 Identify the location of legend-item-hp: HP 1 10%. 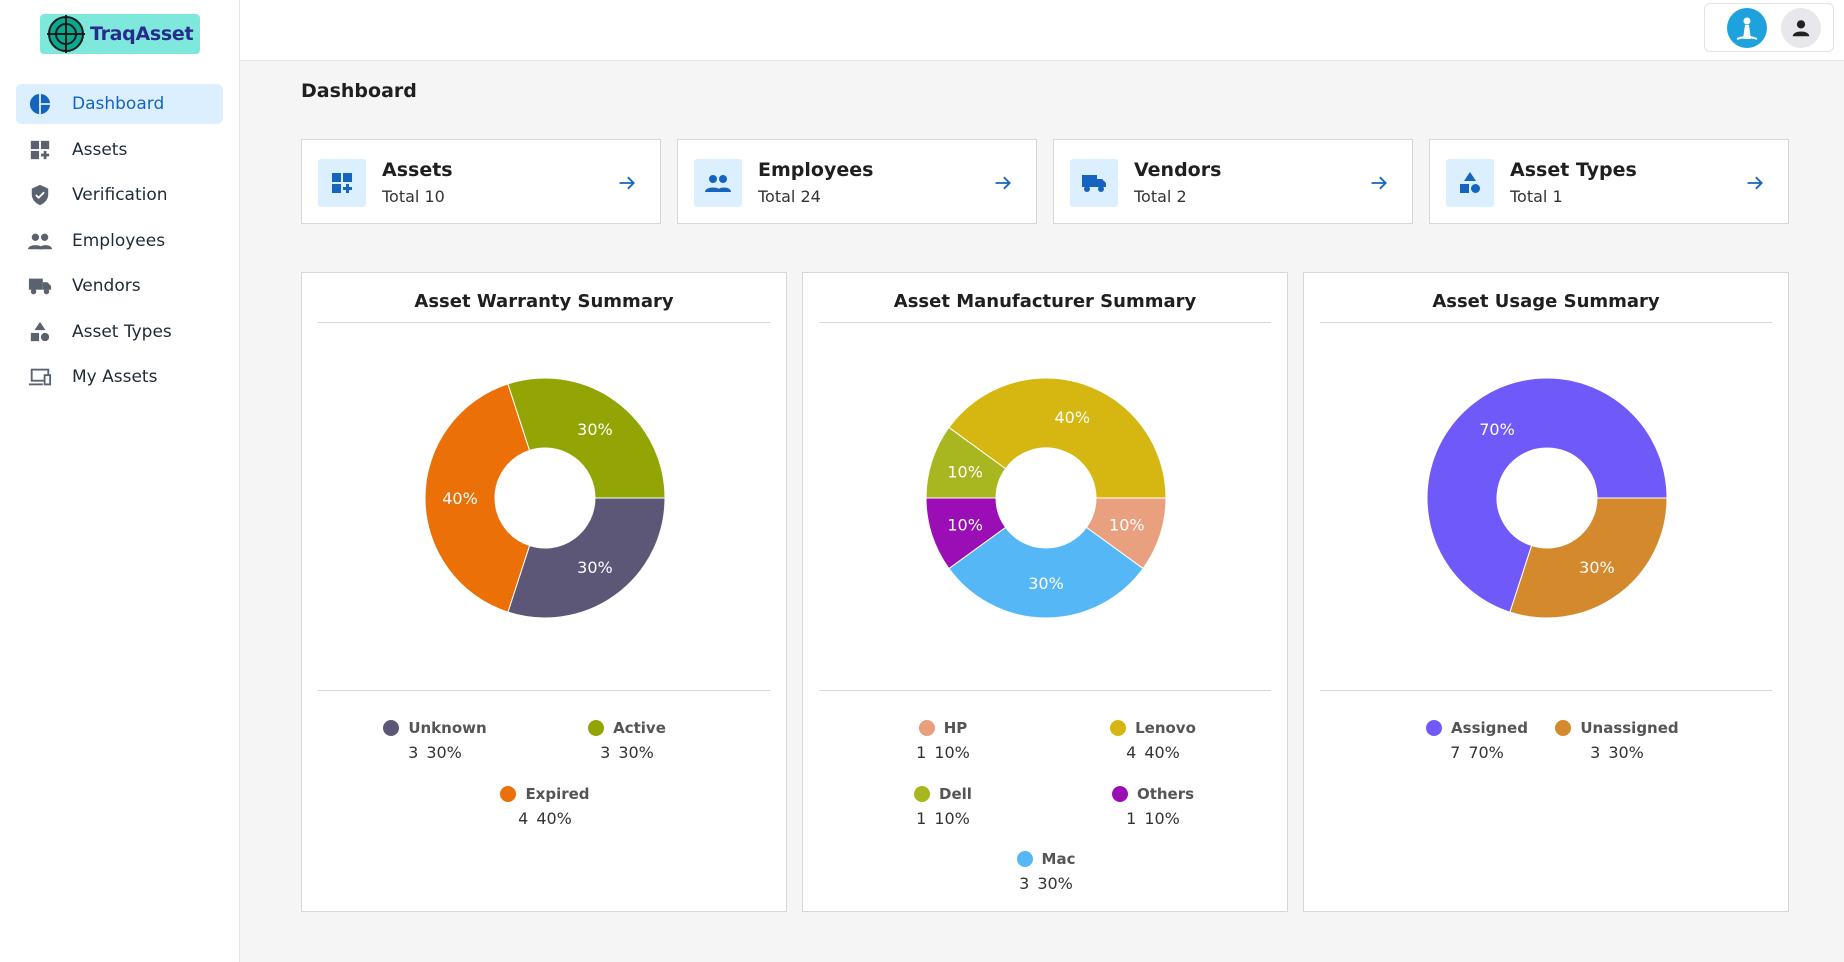
(943, 740).